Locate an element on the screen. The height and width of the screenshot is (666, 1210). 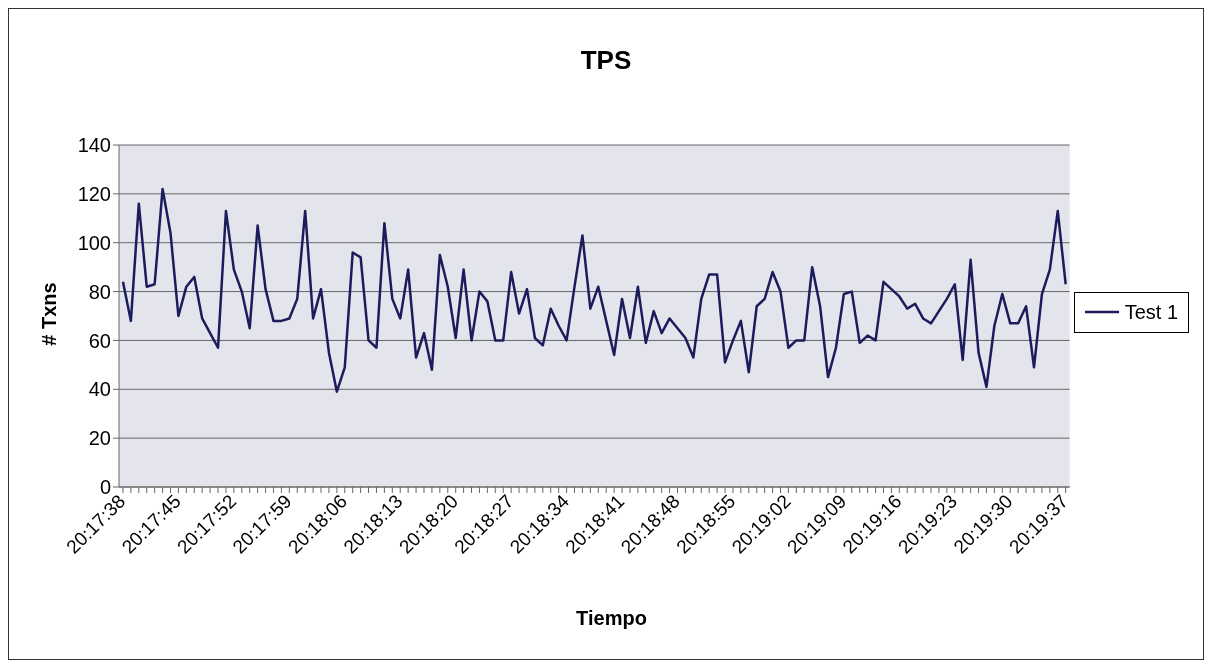
y-tick-label: 40 is located at coordinates (99, 389).